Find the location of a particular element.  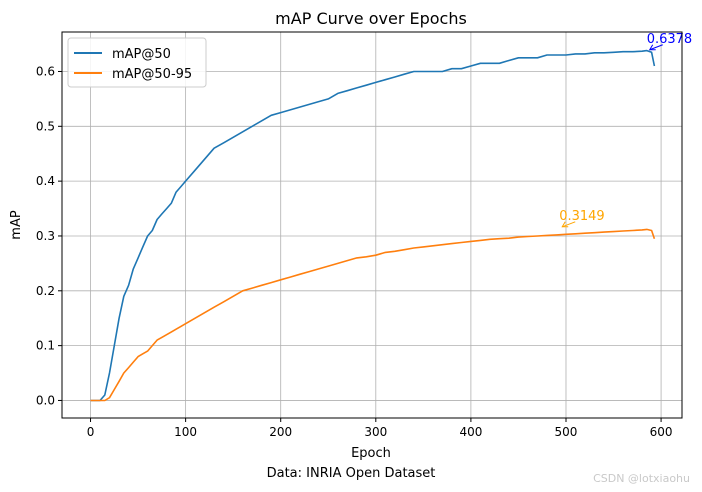

y-tick-label: 0.6 is located at coordinates (45, 71).